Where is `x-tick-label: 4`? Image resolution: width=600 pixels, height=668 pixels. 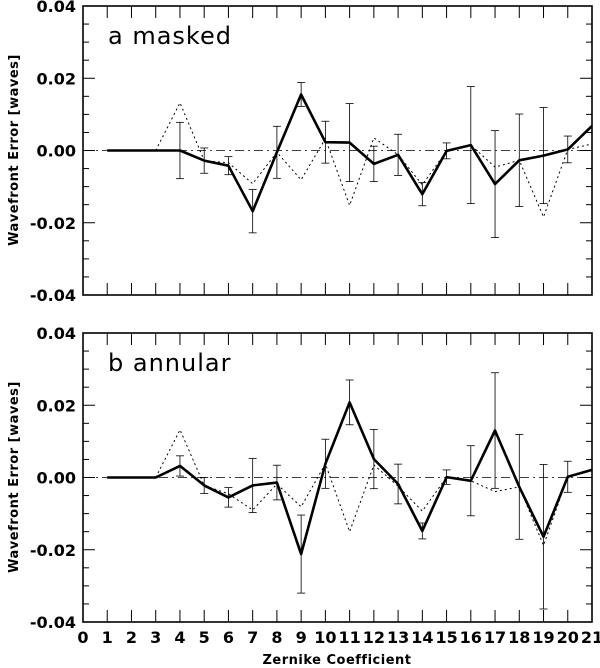 x-tick-label: 4 is located at coordinates (179, 637).